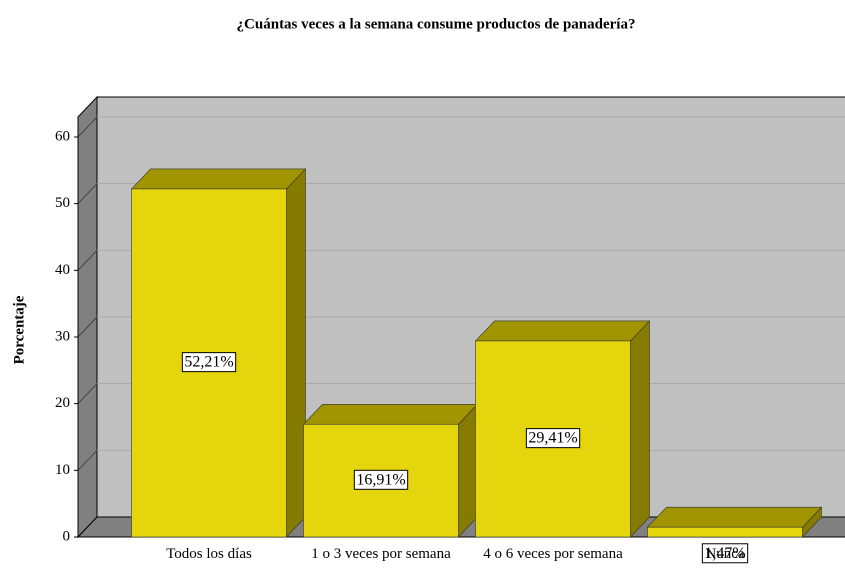  Describe the element at coordinates (62, 270) in the screenshot. I see `y-tick-label: 40` at that location.